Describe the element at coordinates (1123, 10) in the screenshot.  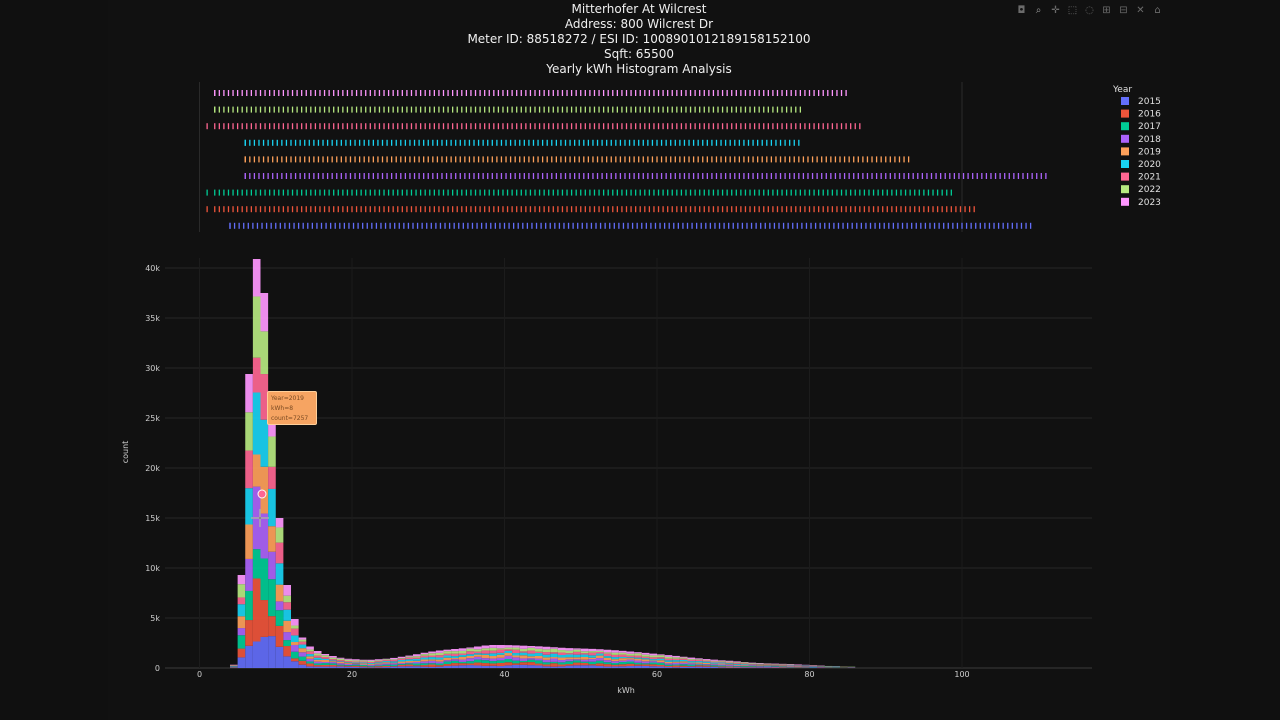
I see `zoom-out-icon: ⊟` at that location.